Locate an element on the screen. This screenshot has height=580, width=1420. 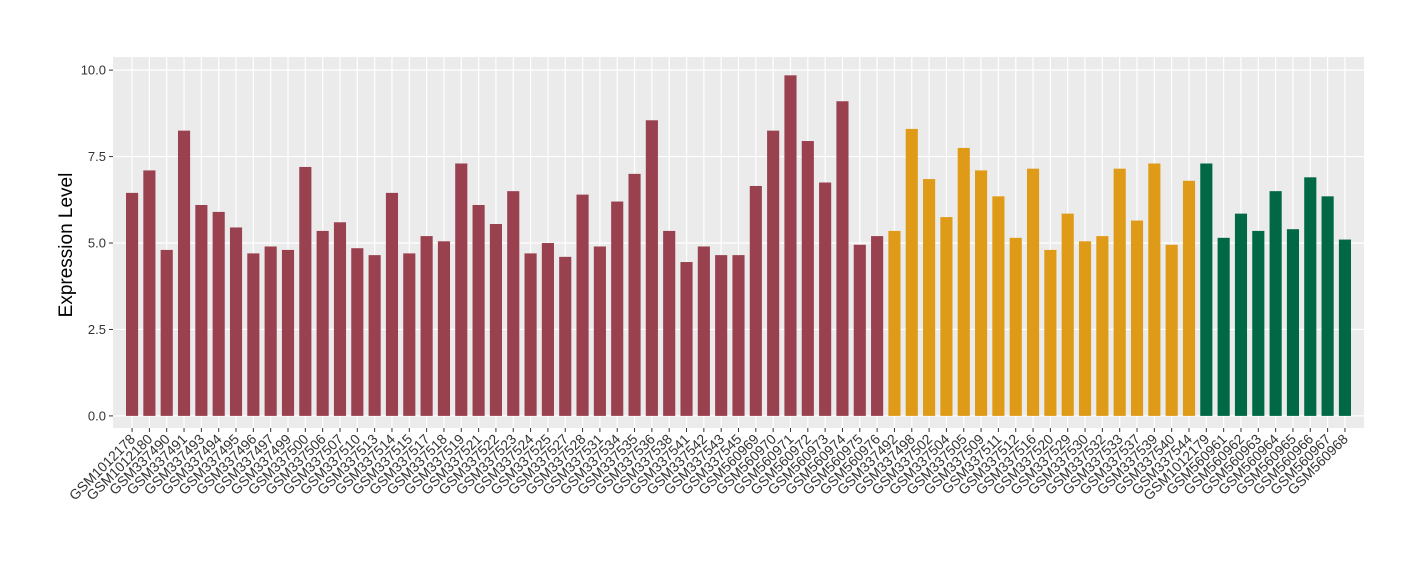
y-tick-label: 5.0 is located at coordinates (97, 243).